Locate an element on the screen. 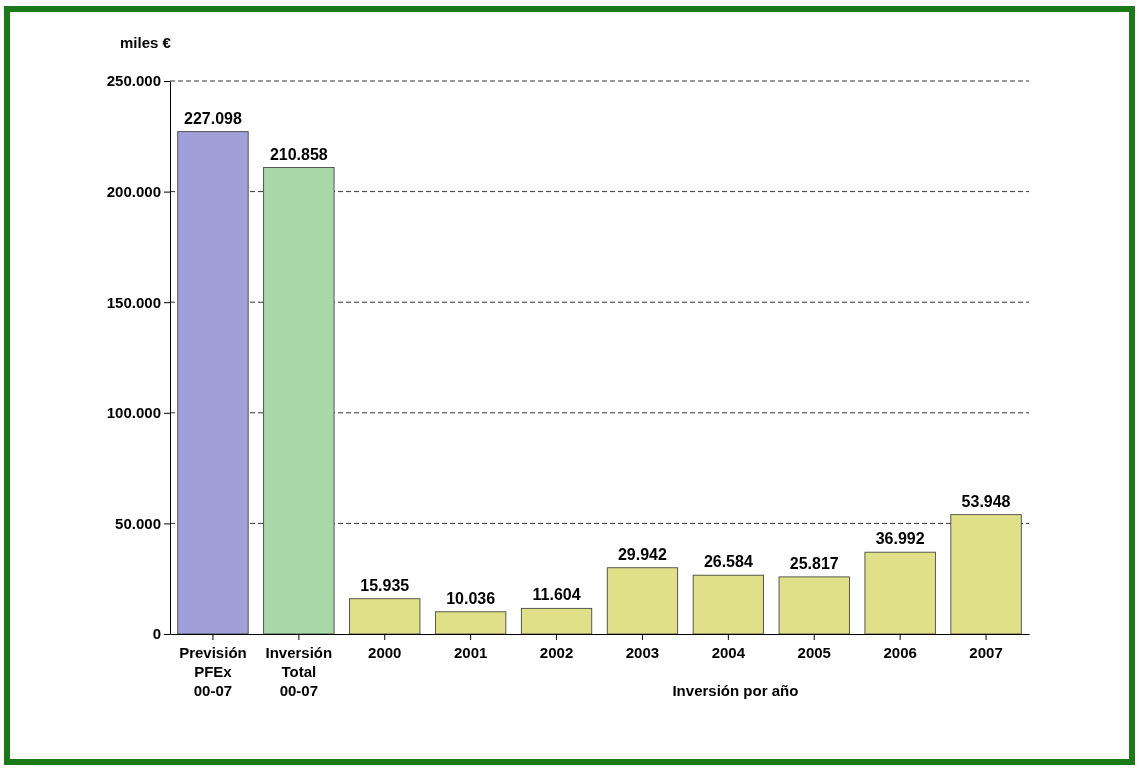 The width and height of the screenshot is (1147, 773). data-label: 36.992 is located at coordinates (900, 539).